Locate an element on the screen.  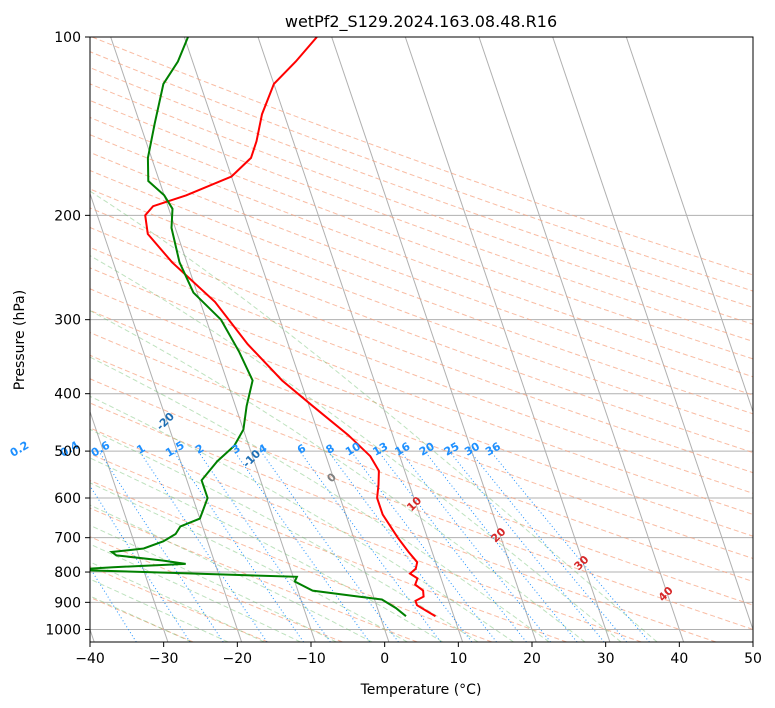
x-tick-label: 10 is located at coordinates (458, 659).